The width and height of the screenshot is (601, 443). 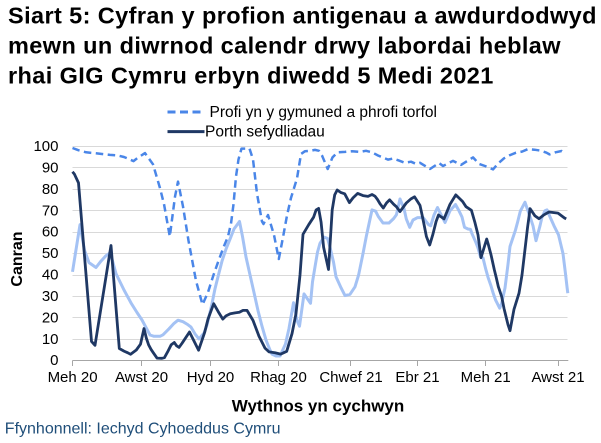 What do you see at coordinates (50, 210) in the screenshot?
I see `svg-text: 70` at bounding box center [50, 210].